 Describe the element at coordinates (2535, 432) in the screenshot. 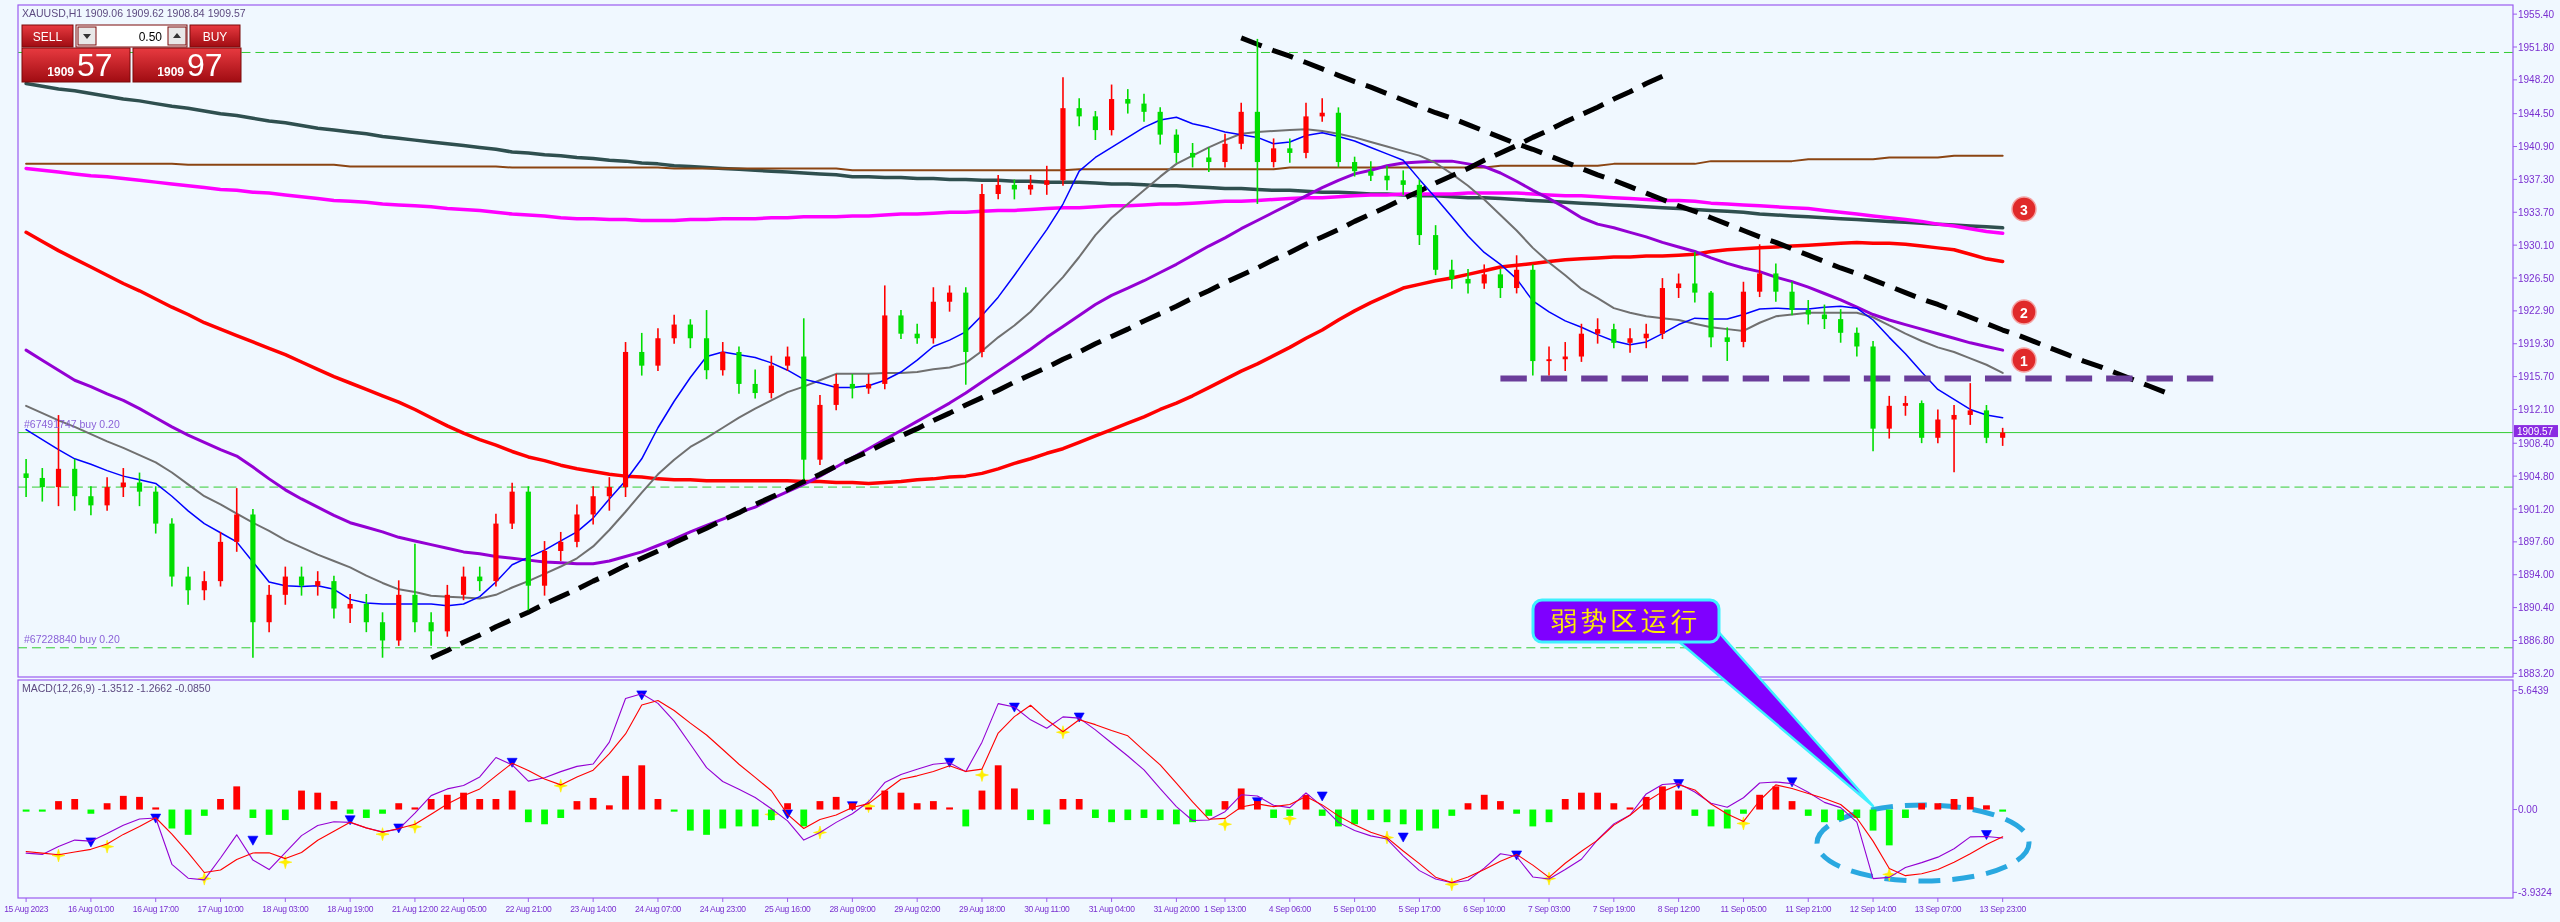

I see `ref-line-label: 1909.57` at that location.